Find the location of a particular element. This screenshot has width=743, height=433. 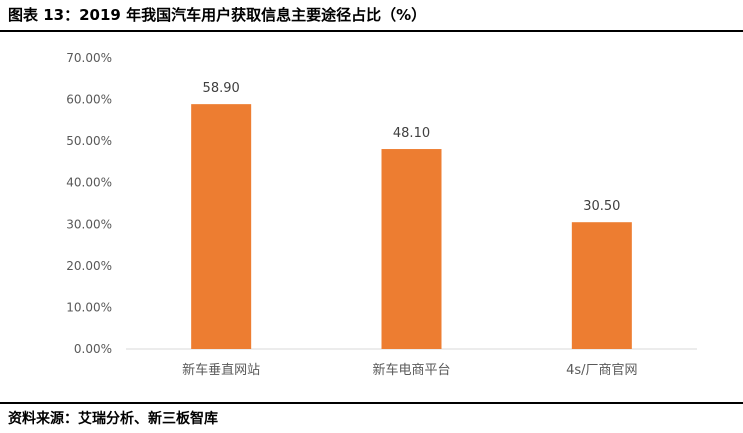

y-tick-label: 50.00% is located at coordinates (89, 141).